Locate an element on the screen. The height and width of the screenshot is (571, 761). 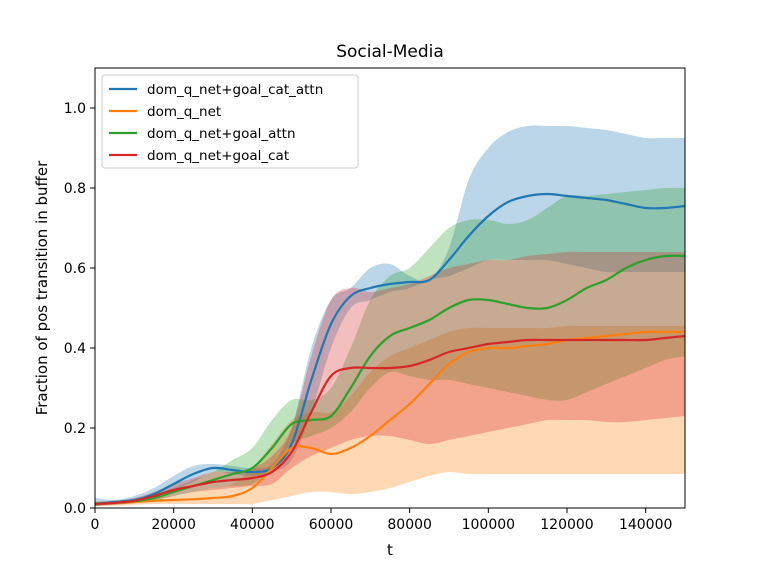
x-tick-label: 100000 is located at coordinates (488, 525).